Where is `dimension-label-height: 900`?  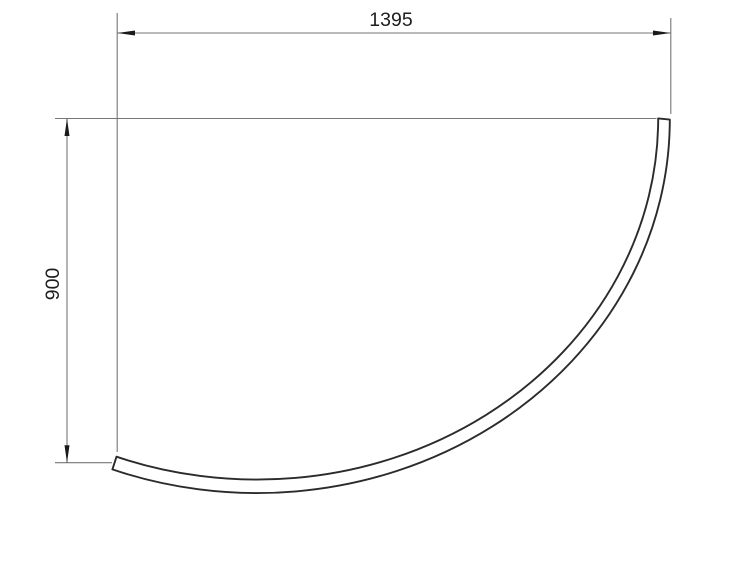
dimension-label-height: 900 is located at coordinates (53, 284).